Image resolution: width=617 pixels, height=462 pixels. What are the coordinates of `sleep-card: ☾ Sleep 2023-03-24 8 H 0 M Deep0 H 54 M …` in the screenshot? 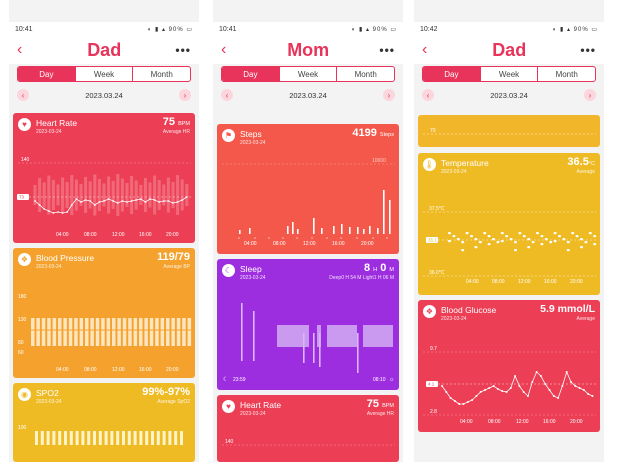 It's located at (308, 324).